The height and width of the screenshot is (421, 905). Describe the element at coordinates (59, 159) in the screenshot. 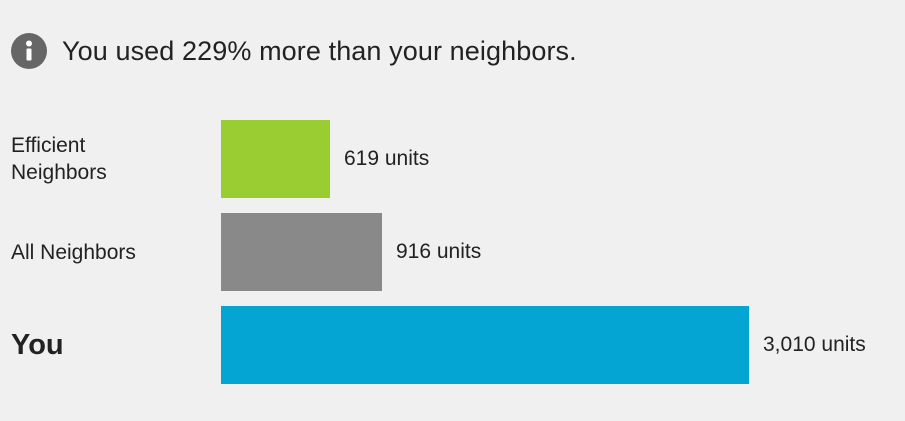

I see `category-label-efficient-neighbors: Efficient Neighbors` at that location.